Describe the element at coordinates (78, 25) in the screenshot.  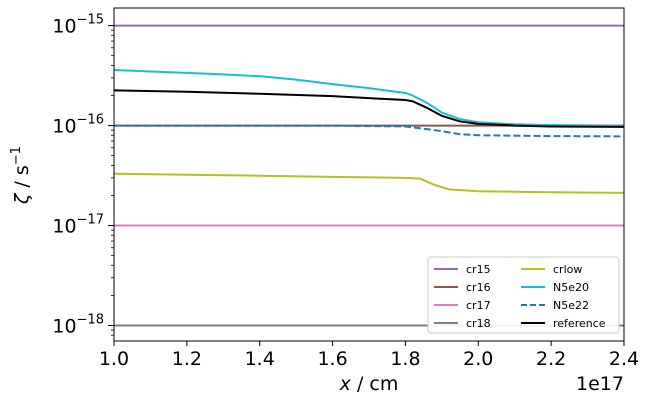
I see `y-tick-label: 10−15` at that location.